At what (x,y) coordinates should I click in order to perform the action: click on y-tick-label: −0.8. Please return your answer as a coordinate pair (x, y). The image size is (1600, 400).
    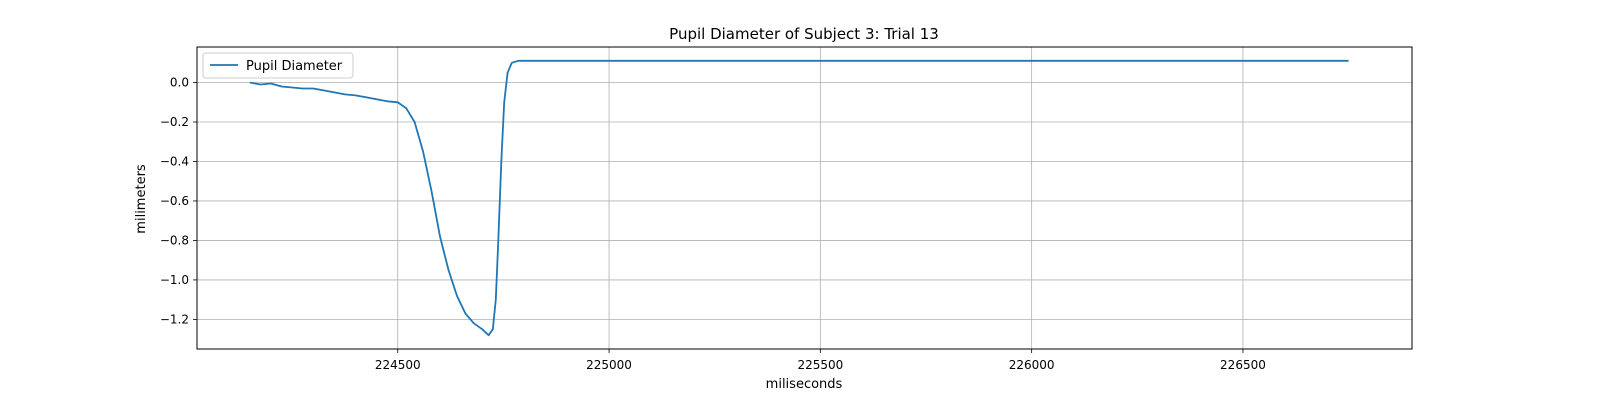
    Looking at the image, I should click on (174, 240).